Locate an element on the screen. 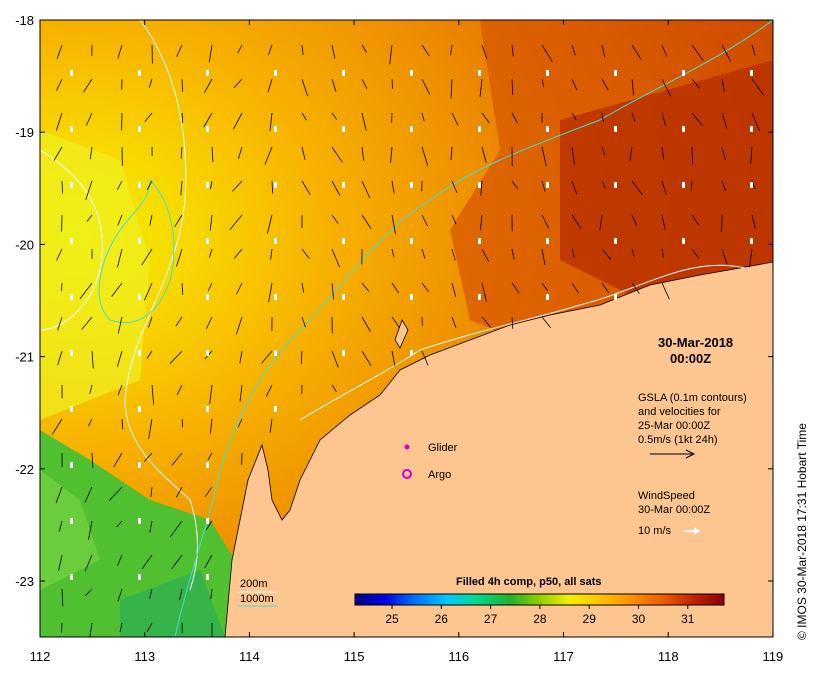  x-tick-label: 112 is located at coordinates (40, 656).